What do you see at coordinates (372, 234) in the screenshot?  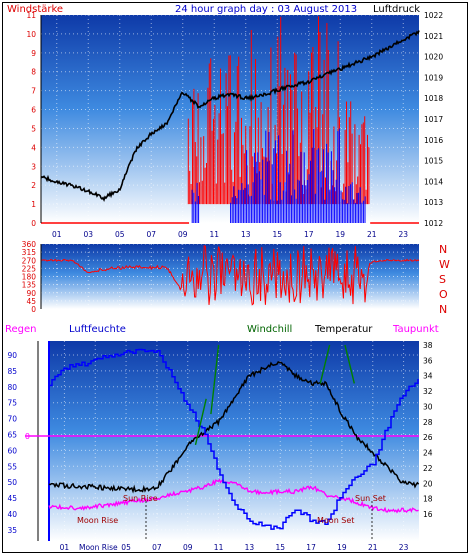 I see `hour-label: 21` at bounding box center [372, 234].